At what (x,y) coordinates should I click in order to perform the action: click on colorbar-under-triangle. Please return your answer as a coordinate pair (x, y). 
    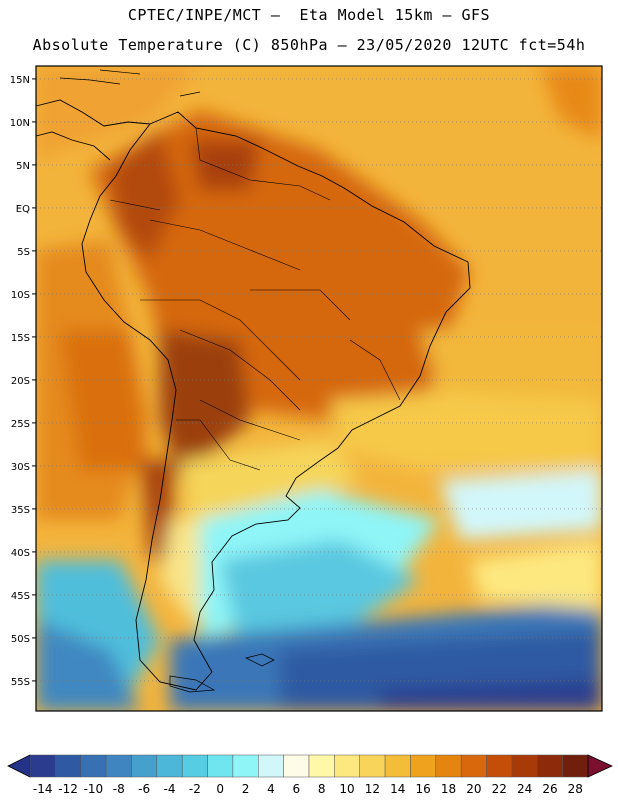
    Looking at the image, I should click on (19, 766).